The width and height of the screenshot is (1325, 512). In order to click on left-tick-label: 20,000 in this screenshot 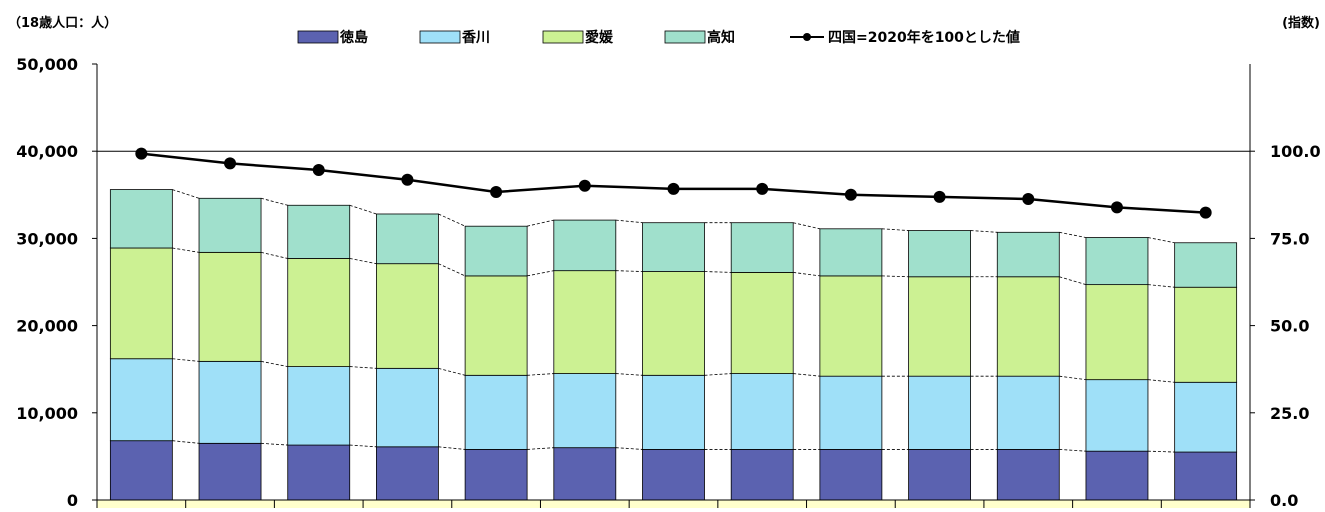, I will do `click(47, 326)`.